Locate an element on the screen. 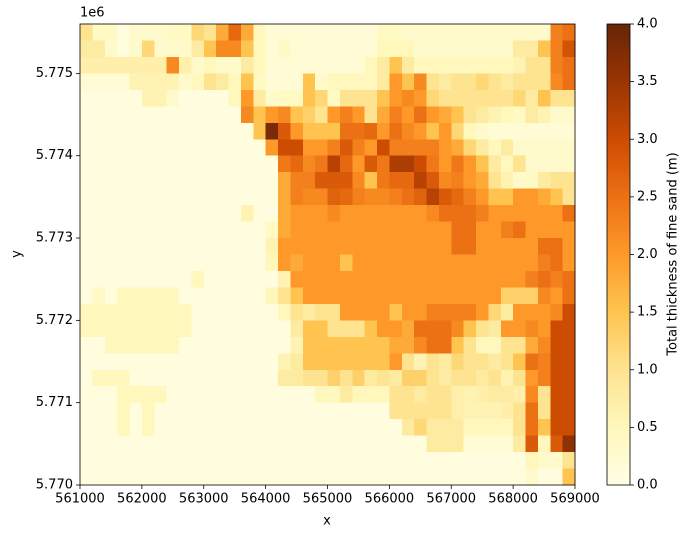 This screenshot has height=539, width=690. colorbar-tick-label: 3.5 is located at coordinates (647, 81).